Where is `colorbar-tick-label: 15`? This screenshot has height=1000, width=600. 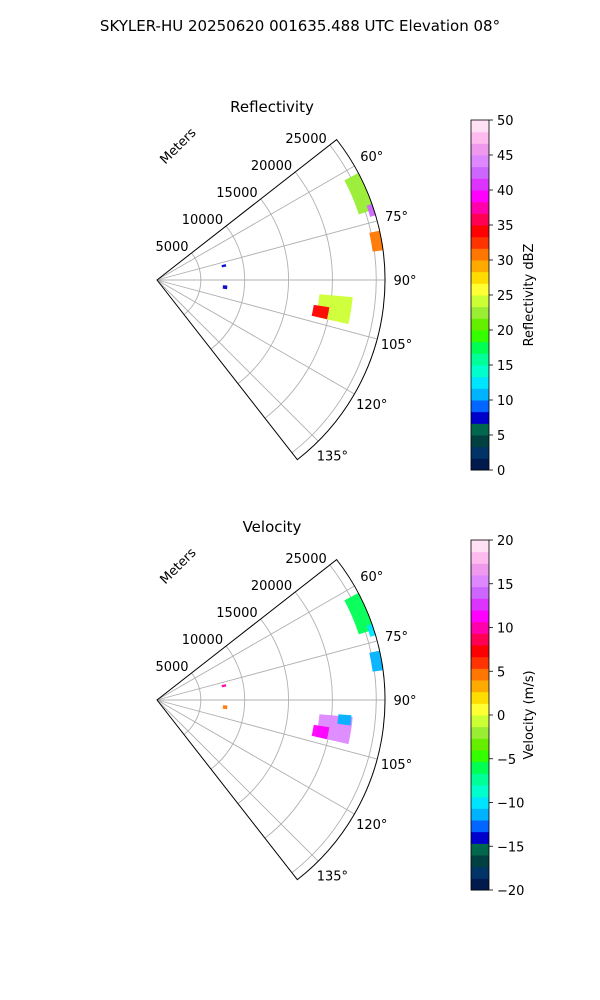 colorbar-tick-label: 15 is located at coordinates (505, 366).